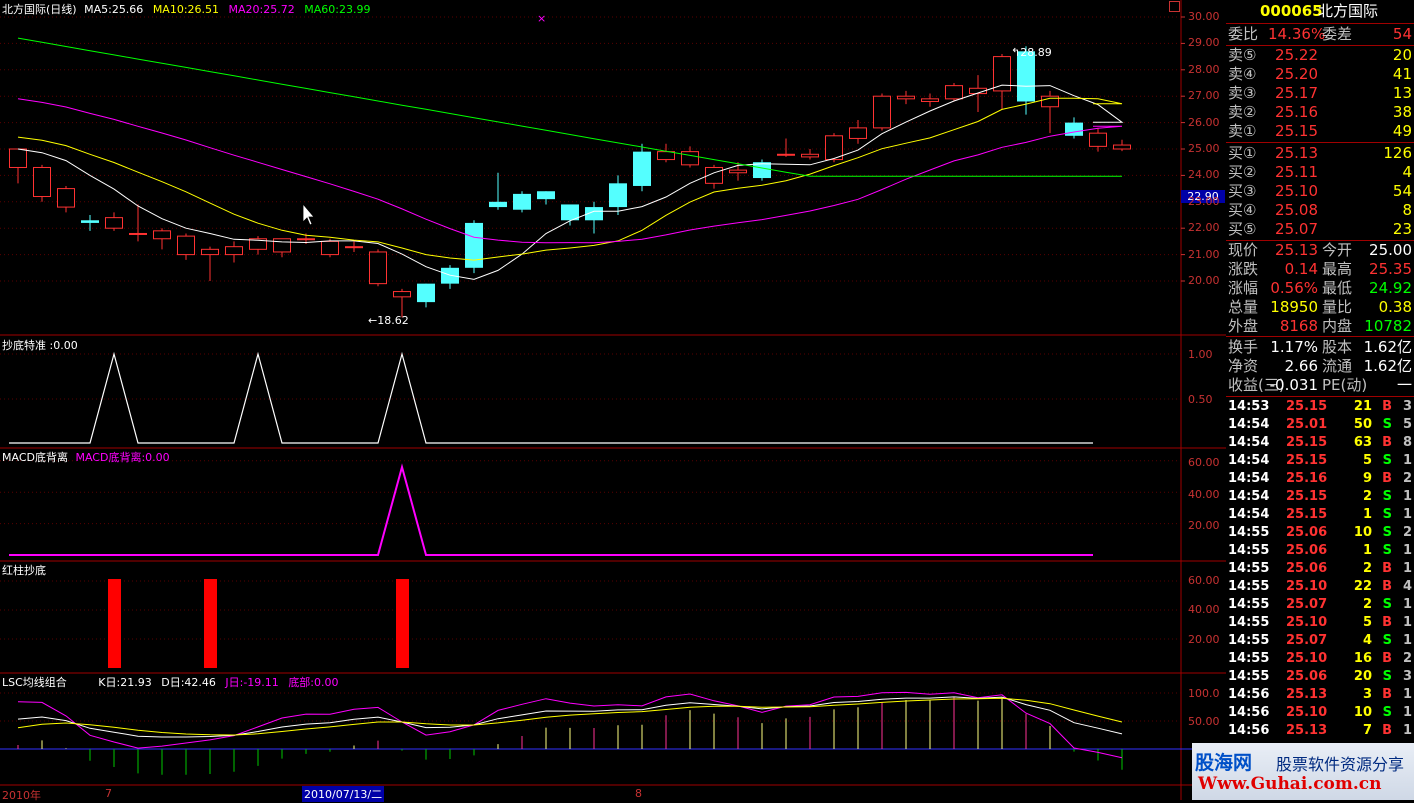 The height and width of the screenshot is (803, 1414). What do you see at coordinates (1307, 424) in the screenshot?
I see `tick-price: 25.01` at bounding box center [1307, 424].